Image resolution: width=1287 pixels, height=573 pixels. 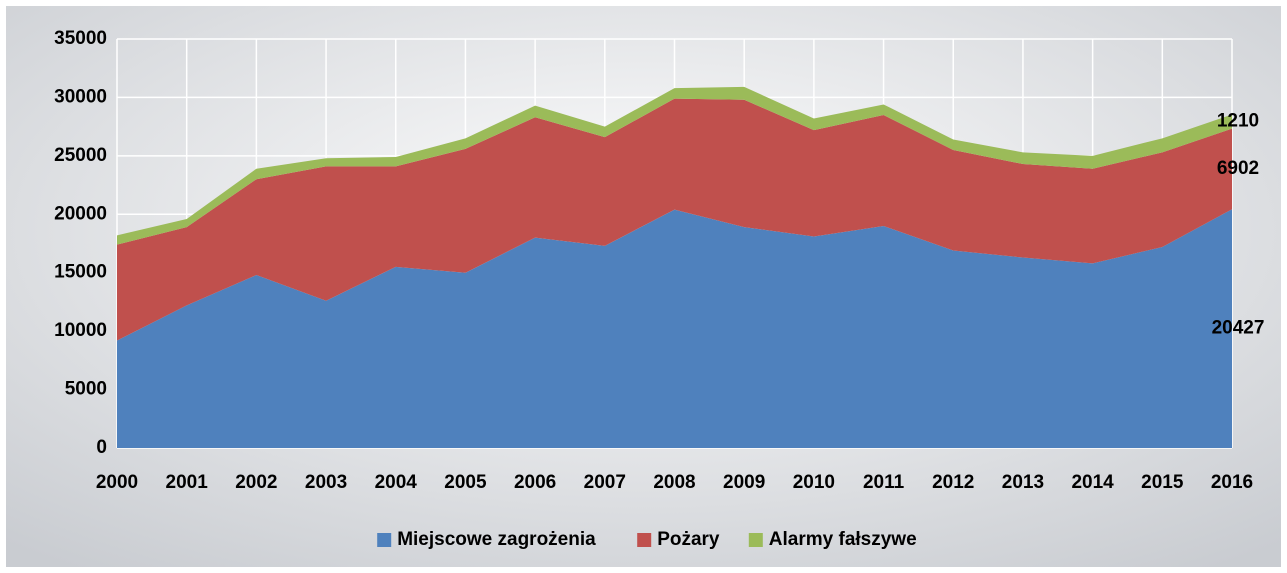 What do you see at coordinates (535, 482) in the screenshot?
I see `x-tick-label: 2006` at bounding box center [535, 482].